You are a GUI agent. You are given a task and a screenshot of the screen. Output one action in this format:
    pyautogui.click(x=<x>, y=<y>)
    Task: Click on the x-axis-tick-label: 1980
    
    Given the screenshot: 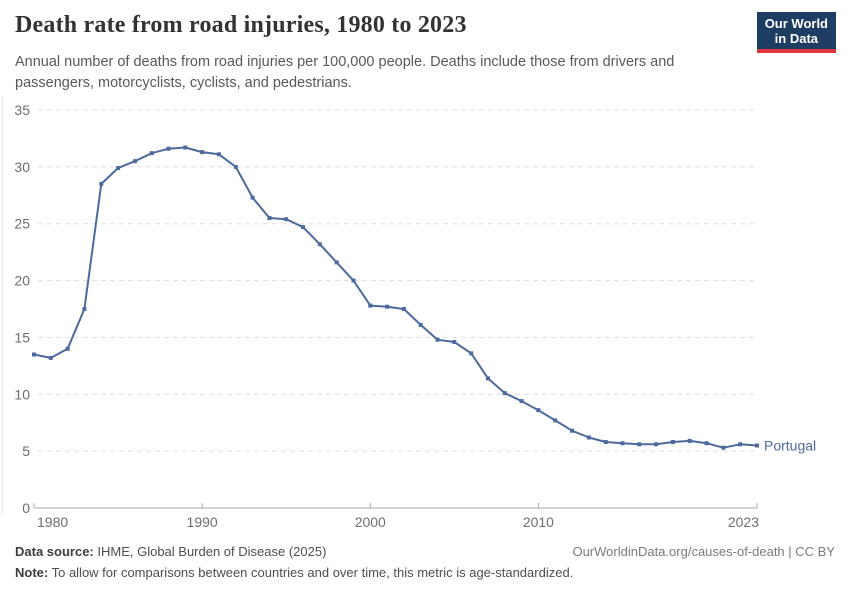 What is the action you would take?
    pyautogui.click(x=52, y=522)
    